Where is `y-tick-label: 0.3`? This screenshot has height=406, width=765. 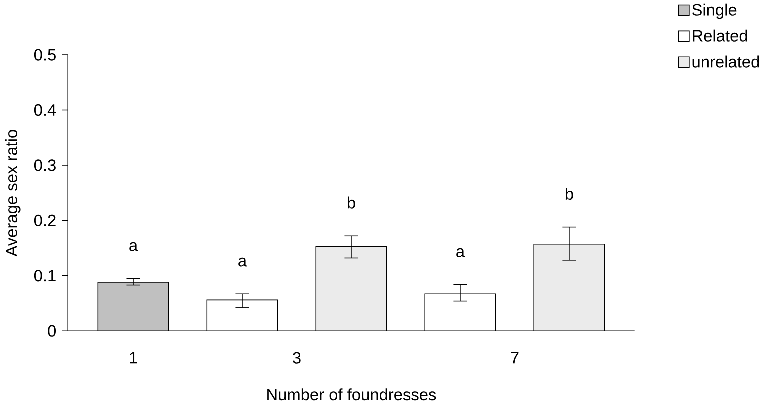 y-tick-label: 0.3 is located at coordinates (45, 166).